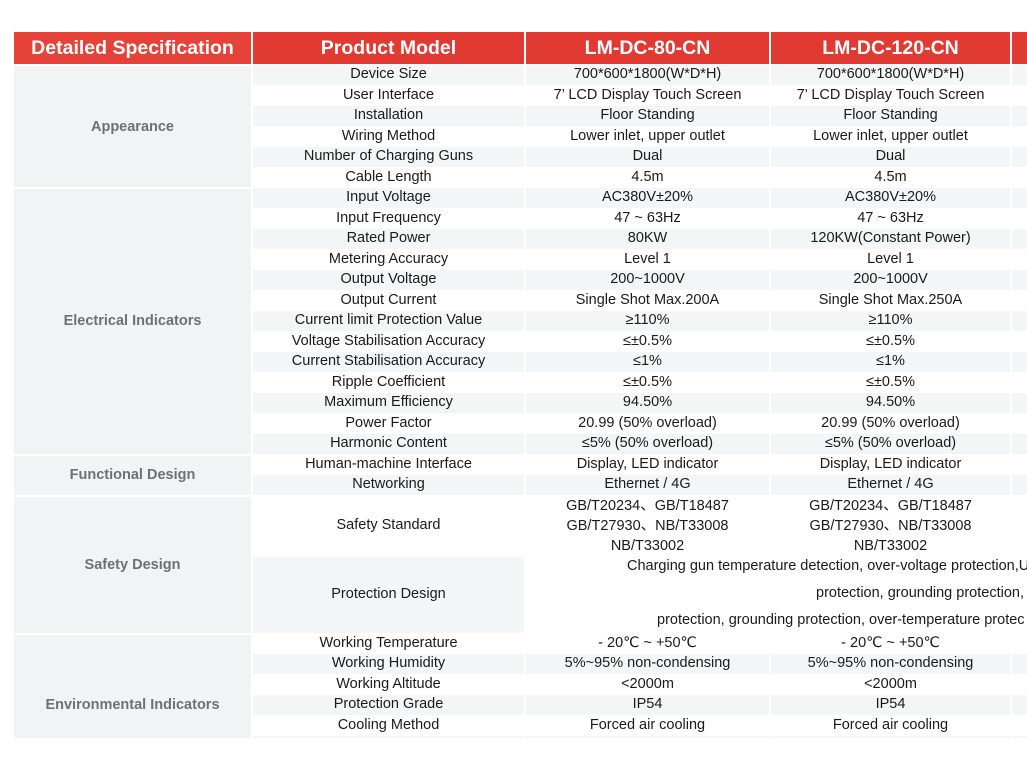  What do you see at coordinates (389, 74) in the screenshot?
I see `parameter-name: Device Size` at bounding box center [389, 74].